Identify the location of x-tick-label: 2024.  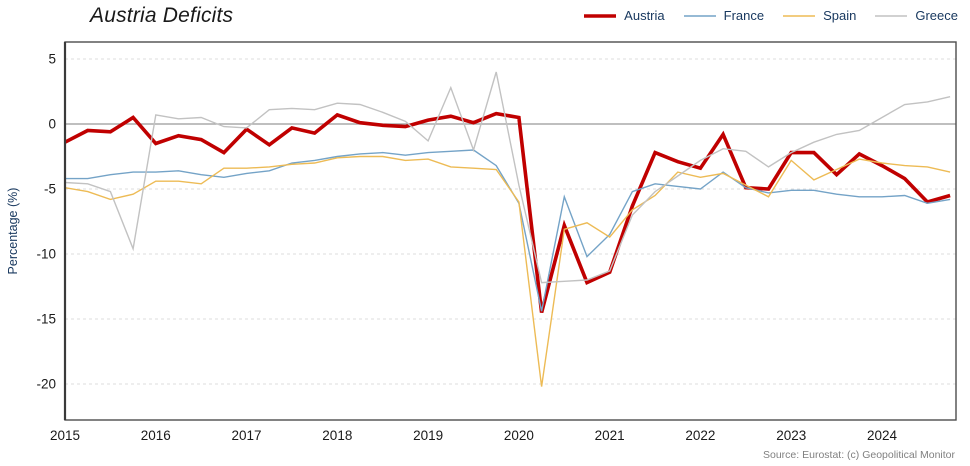
(882, 435).